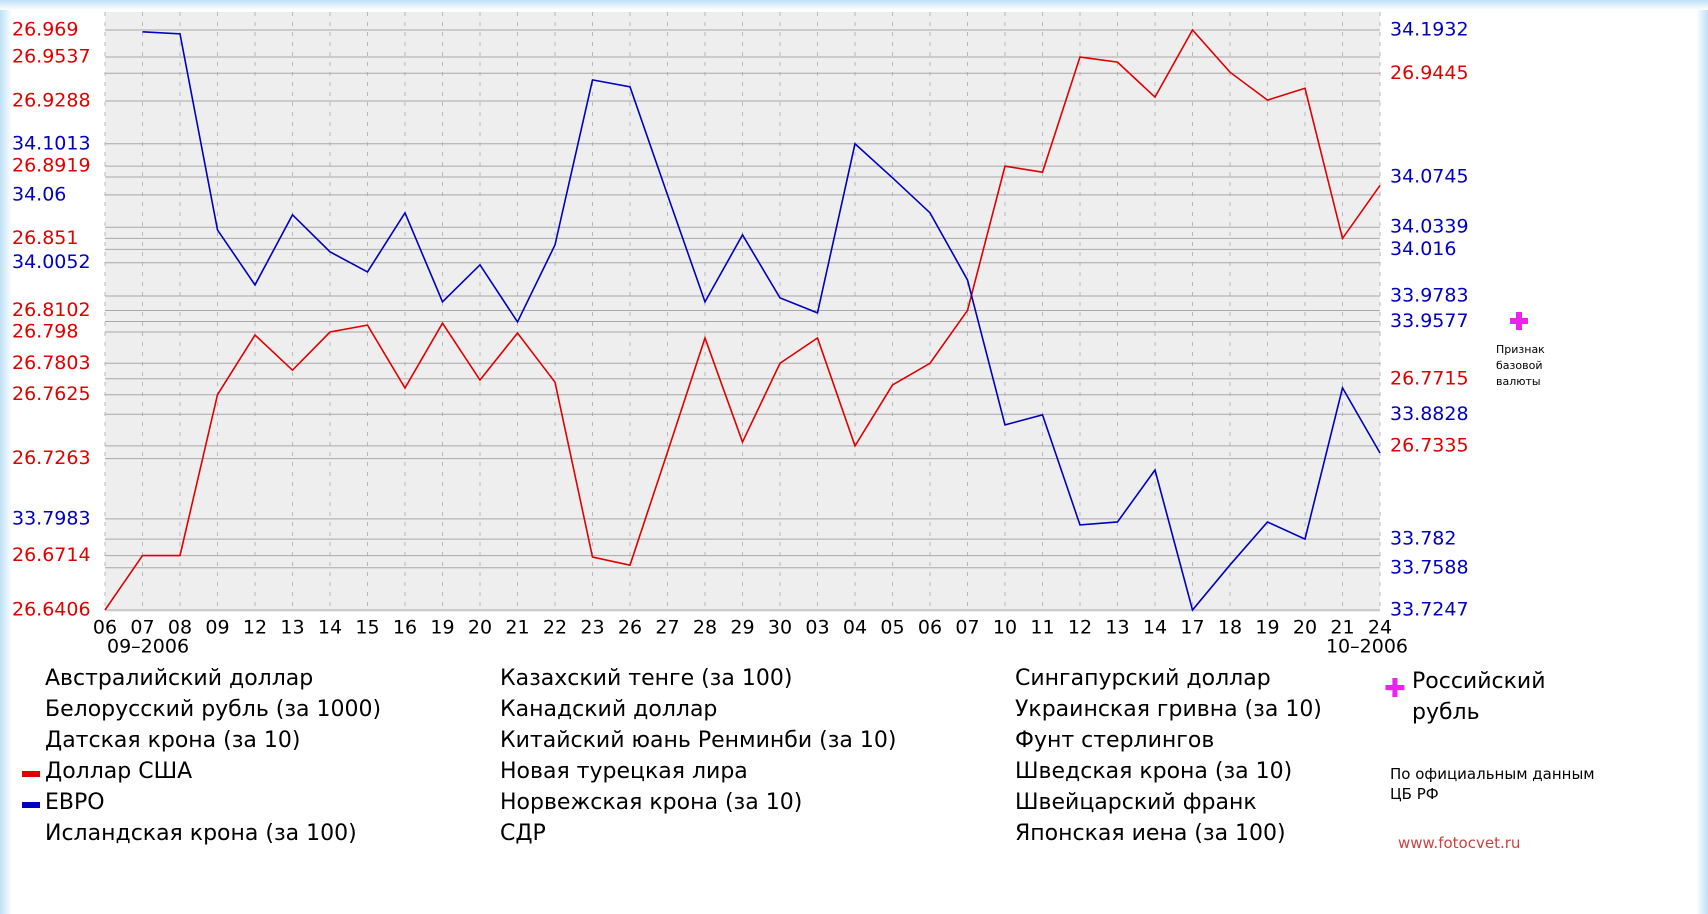  What do you see at coordinates (51, 143) in the screenshot?
I see `y-tick-label: 34.1013` at bounding box center [51, 143].